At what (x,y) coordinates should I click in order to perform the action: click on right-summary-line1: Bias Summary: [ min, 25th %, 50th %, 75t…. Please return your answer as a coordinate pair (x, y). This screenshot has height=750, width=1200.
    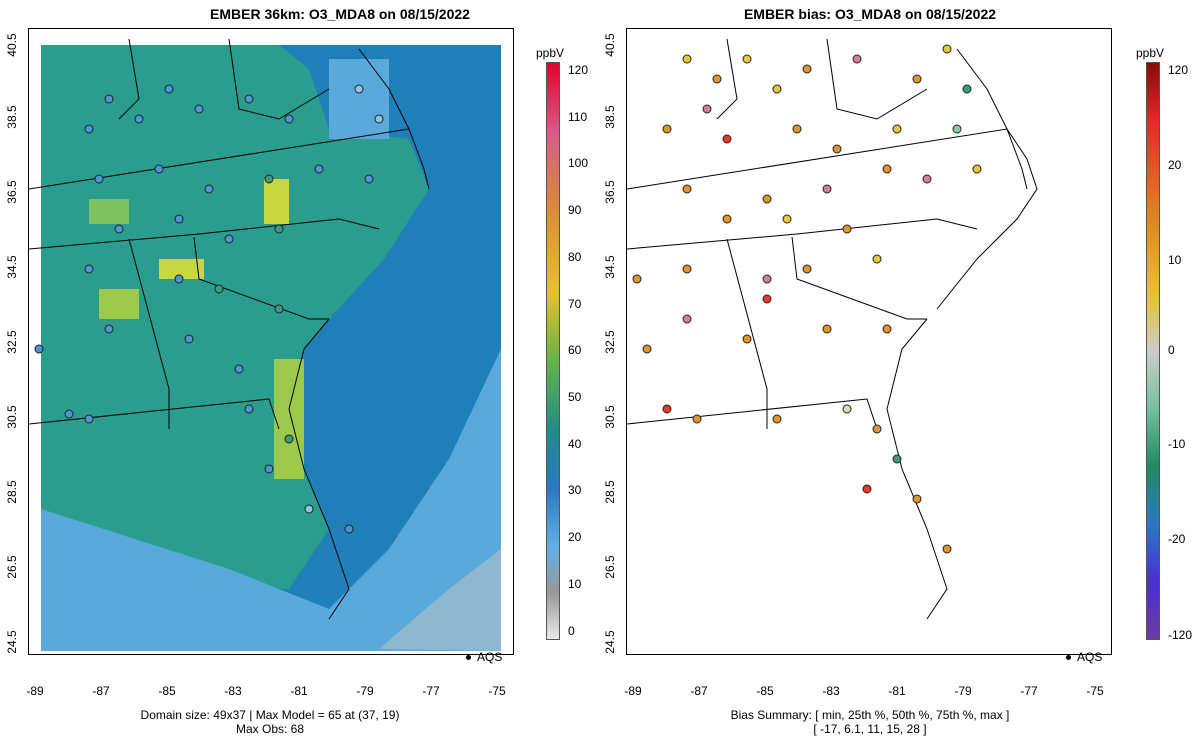
    Looking at the image, I should click on (870, 715).